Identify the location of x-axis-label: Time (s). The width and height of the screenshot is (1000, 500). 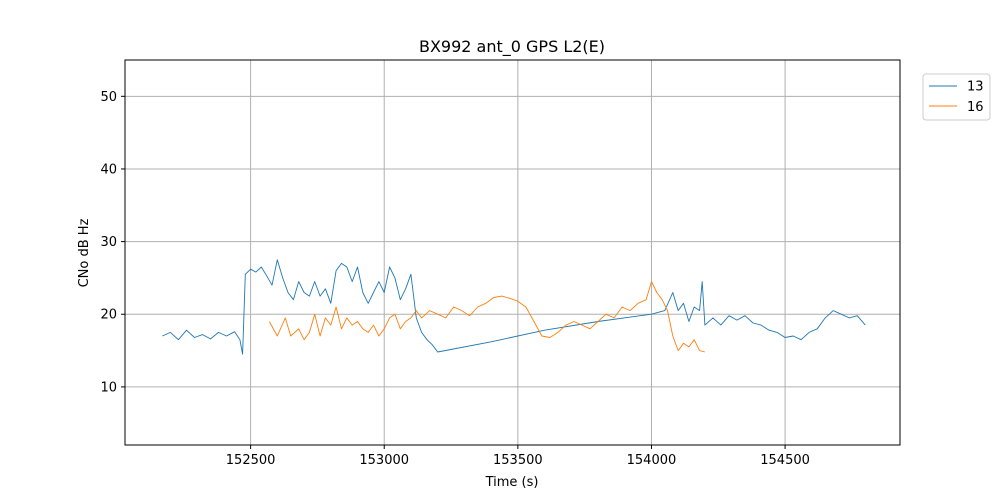
(512, 482).